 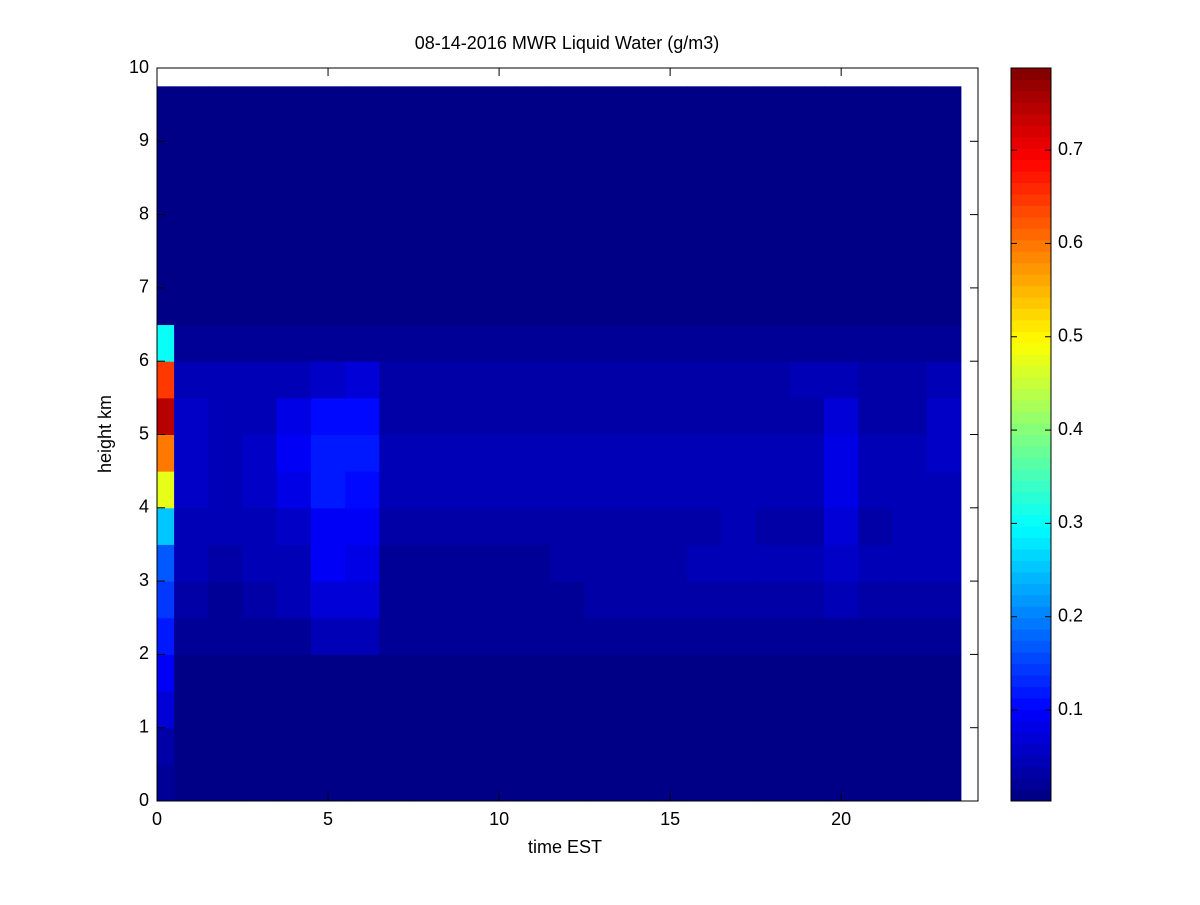 I want to click on x-tick-label: 15, so click(x=670, y=819).